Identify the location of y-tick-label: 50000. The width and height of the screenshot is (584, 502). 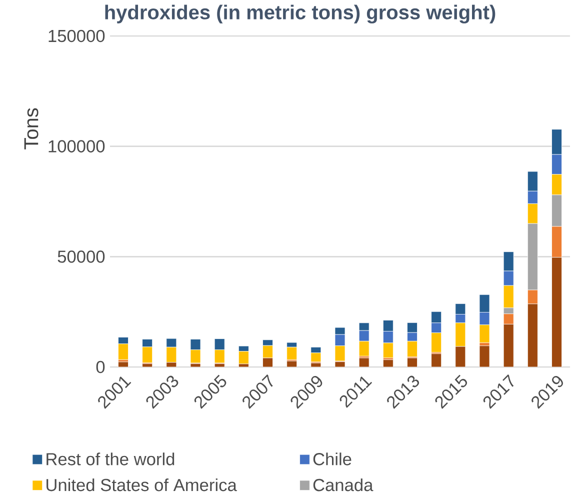
(81, 256).